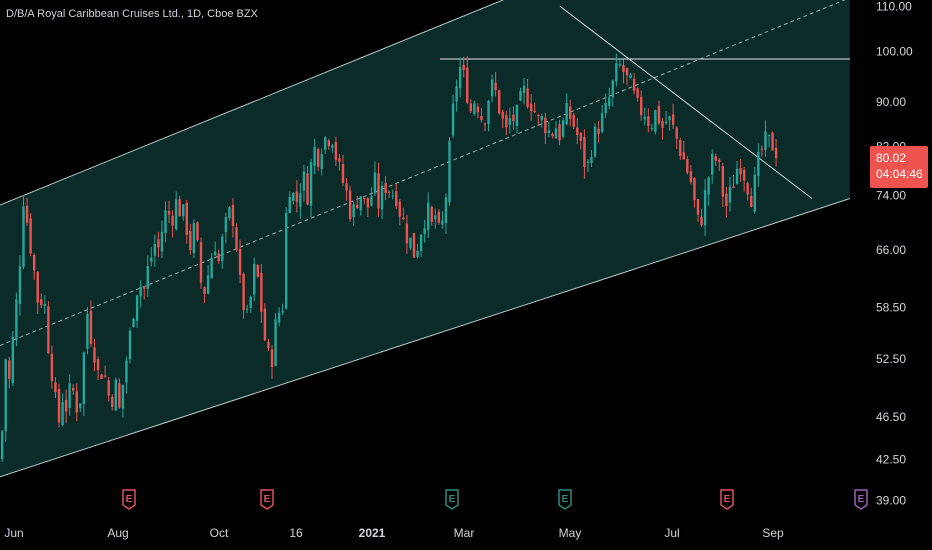  What do you see at coordinates (891, 359) in the screenshot?
I see `price-axis-tick-label: 52.50` at bounding box center [891, 359].